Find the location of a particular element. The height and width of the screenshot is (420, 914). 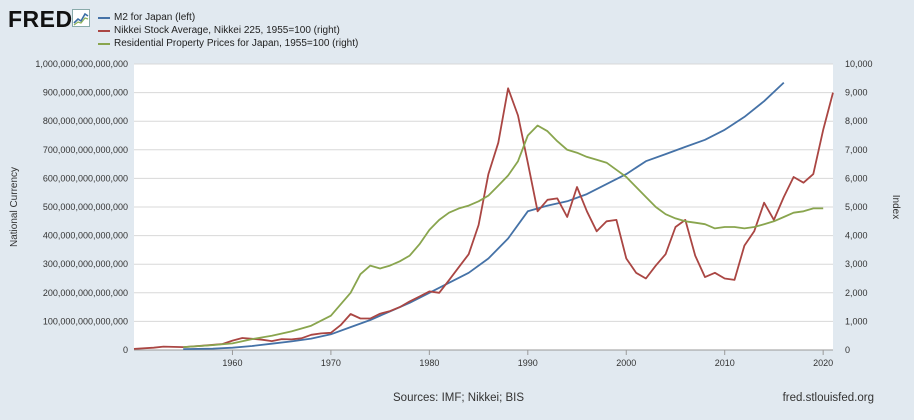

x-tick-label: 1980 is located at coordinates (429, 363).